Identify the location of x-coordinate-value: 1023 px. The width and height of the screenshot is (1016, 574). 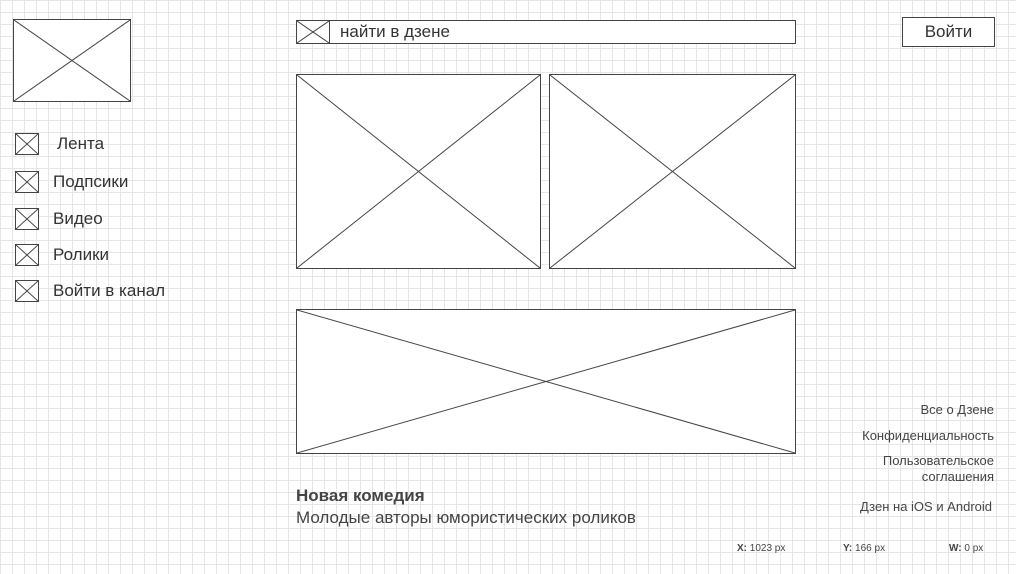
(767, 548).